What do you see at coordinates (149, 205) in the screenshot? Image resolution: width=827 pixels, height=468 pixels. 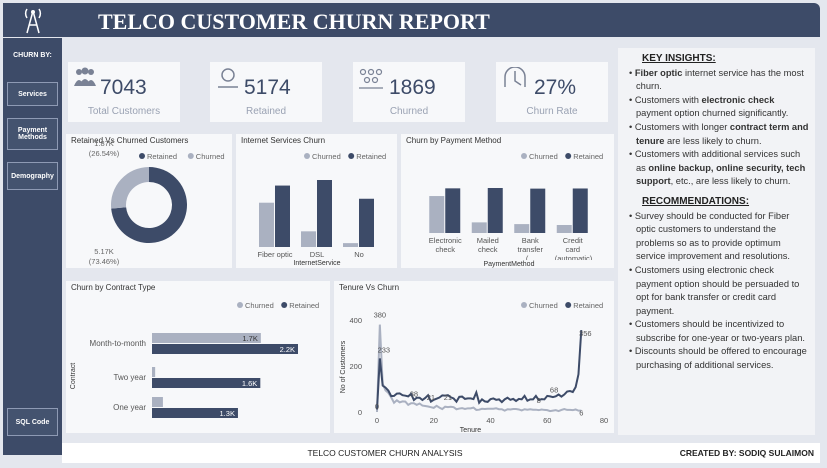 I see `donut-slice` at bounding box center [149, 205].